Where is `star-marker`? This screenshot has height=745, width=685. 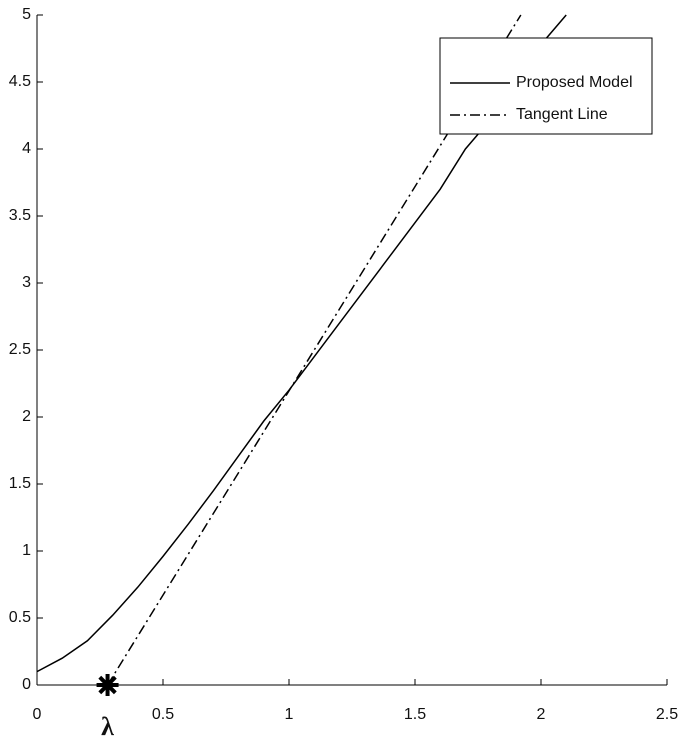 star-marker is located at coordinates (107, 685).